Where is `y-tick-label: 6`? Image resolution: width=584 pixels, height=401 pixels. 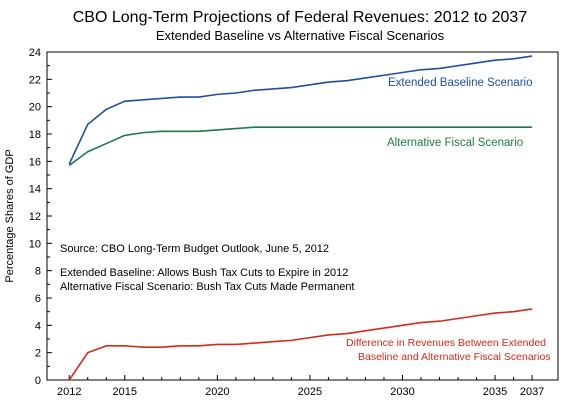 y-tick-label: 6 is located at coordinates (38, 299).